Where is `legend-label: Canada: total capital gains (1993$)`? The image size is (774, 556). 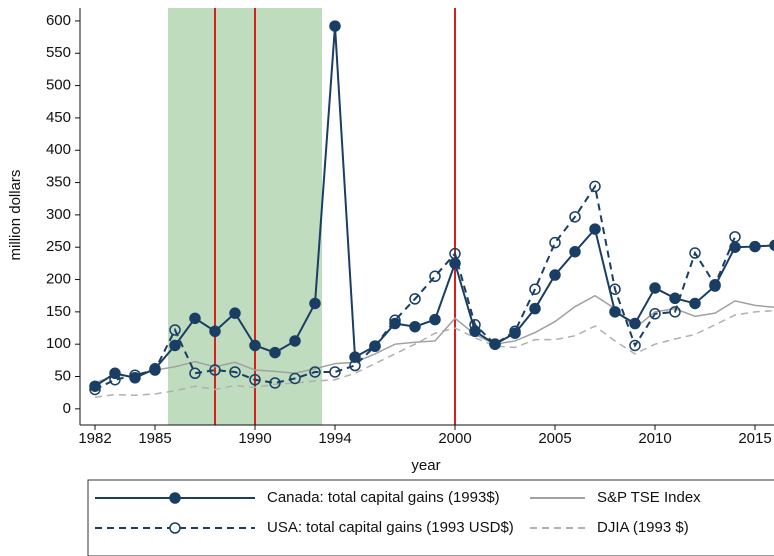
legend-label: Canada: total capital gains (1993$) is located at coordinates (383, 497).